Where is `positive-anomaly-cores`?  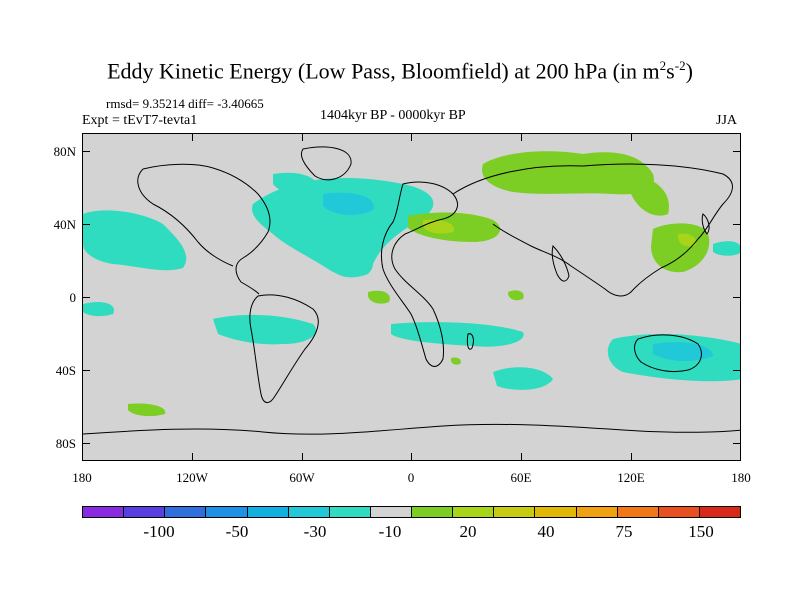
positive-anomaly-cores is located at coordinates (560, 233).